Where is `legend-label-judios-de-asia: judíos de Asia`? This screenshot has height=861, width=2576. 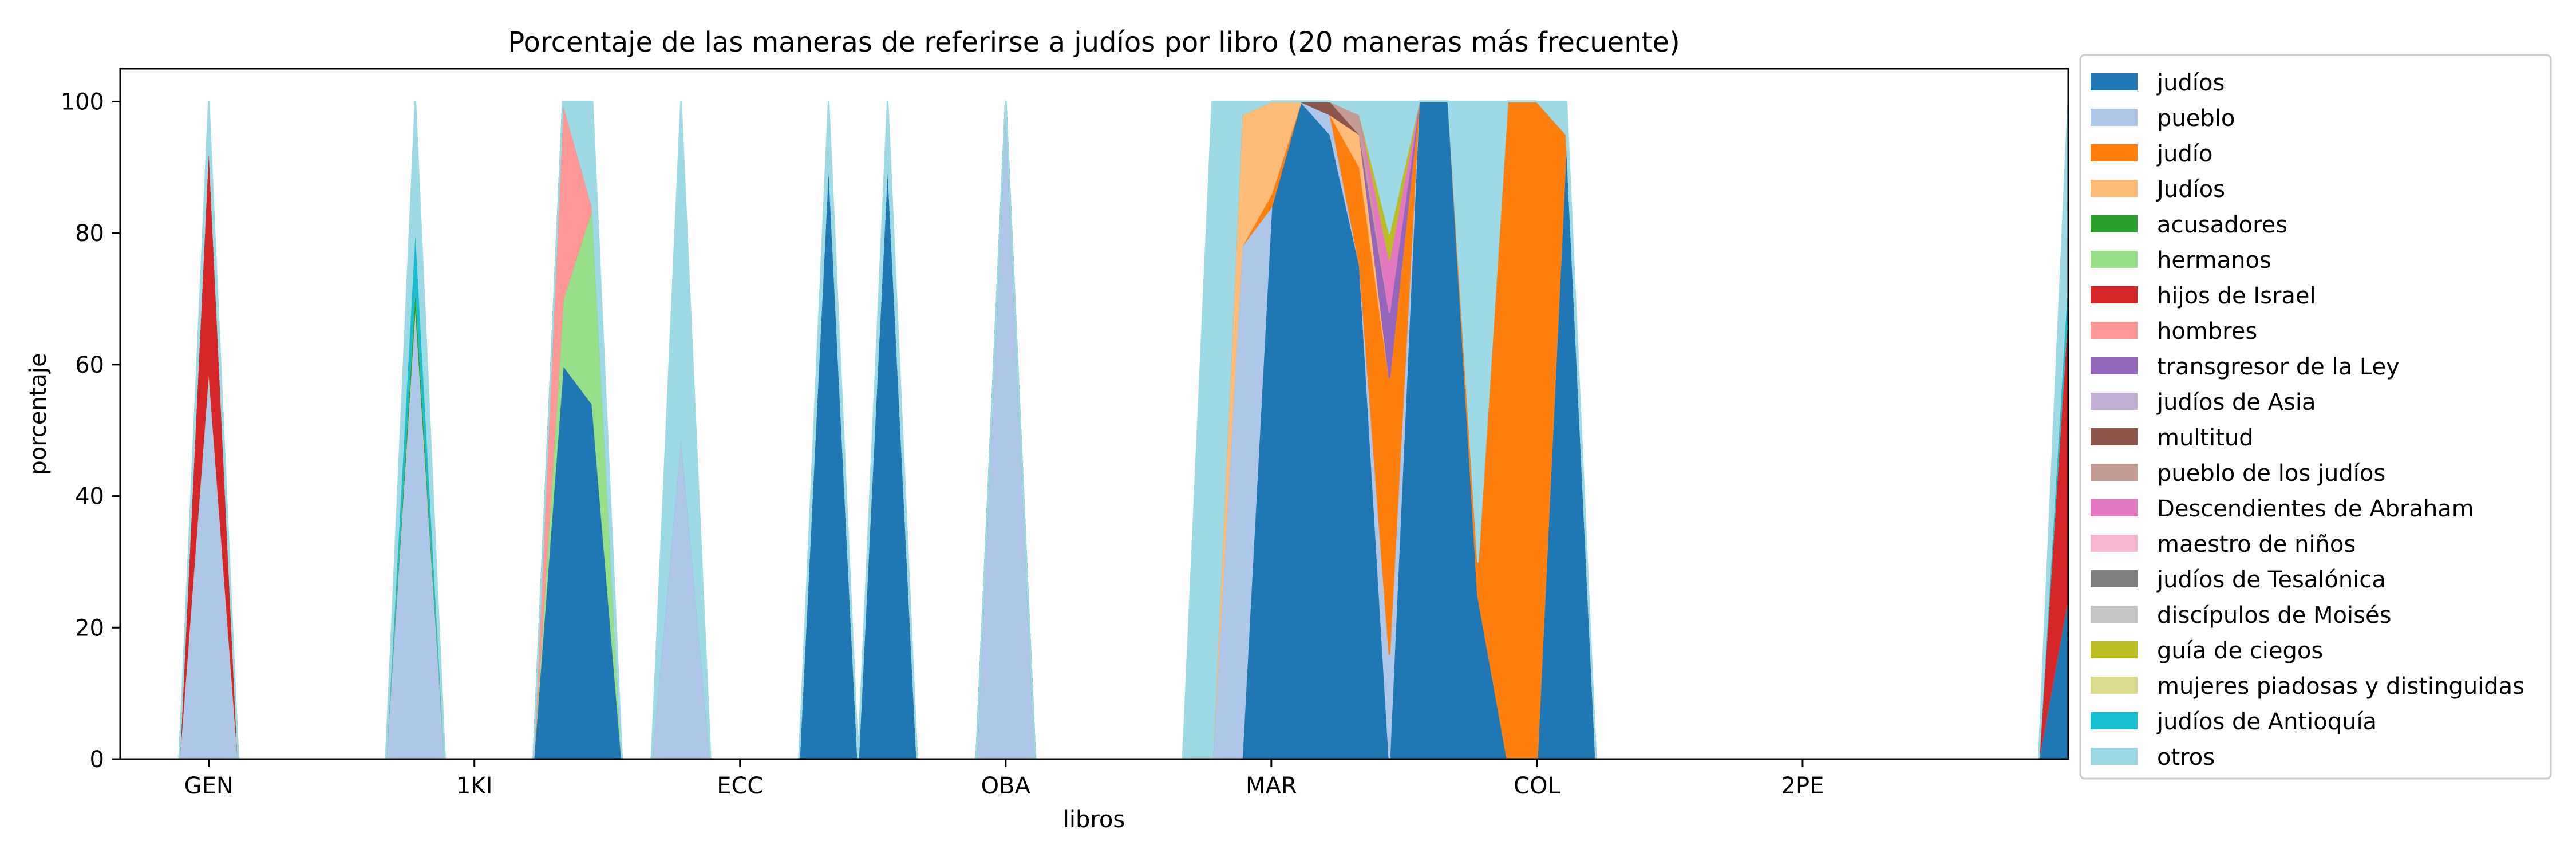 legend-label-judios-de-asia: judíos de Asia is located at coordinates (2236, 402).